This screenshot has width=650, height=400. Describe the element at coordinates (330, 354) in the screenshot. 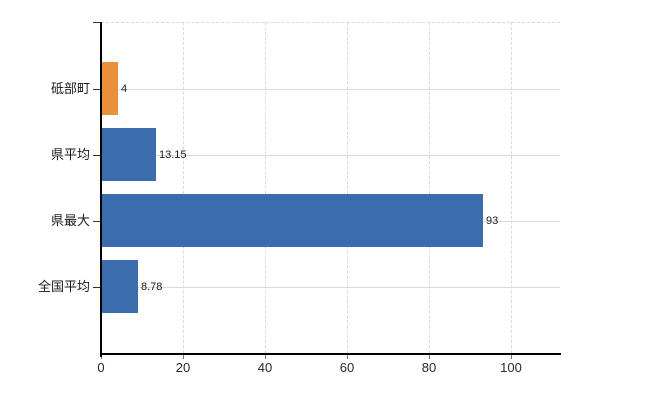

I see `x-axis-line` at that location.